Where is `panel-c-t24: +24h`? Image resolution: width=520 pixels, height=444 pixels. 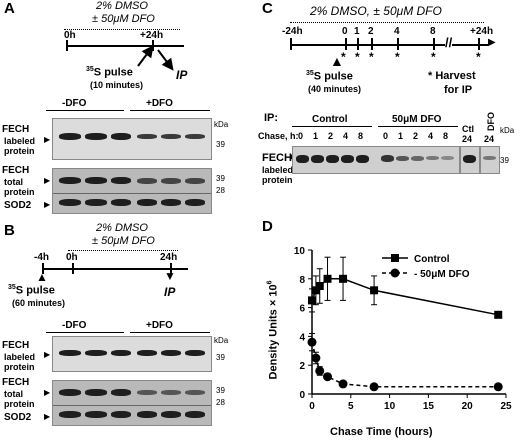
panel-c-t24: +24h is located at coordinates (482, 31).